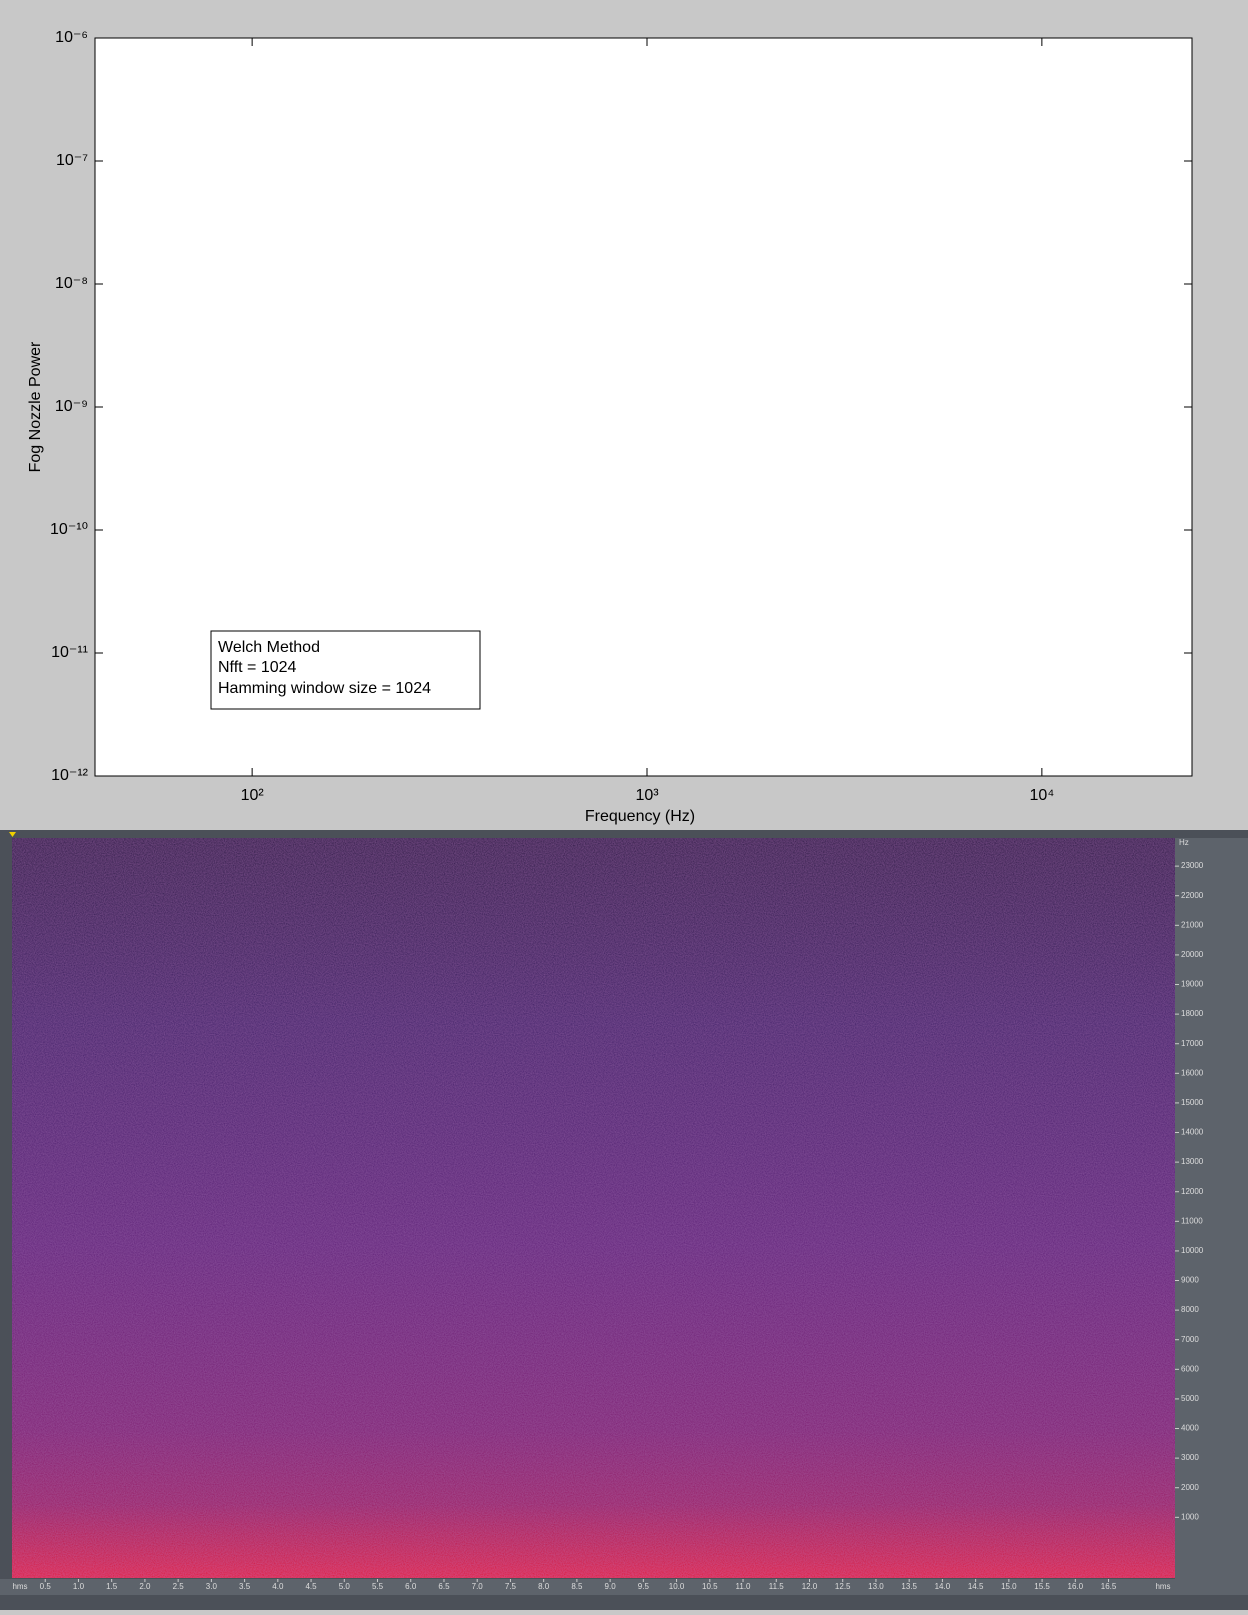 Image resolution: width=1248 pixels, height=1615 pixels. Describe the element at coordinates (324, 688) in the screenshot. I see `annotation: Hamming window size = 1024` at that location.